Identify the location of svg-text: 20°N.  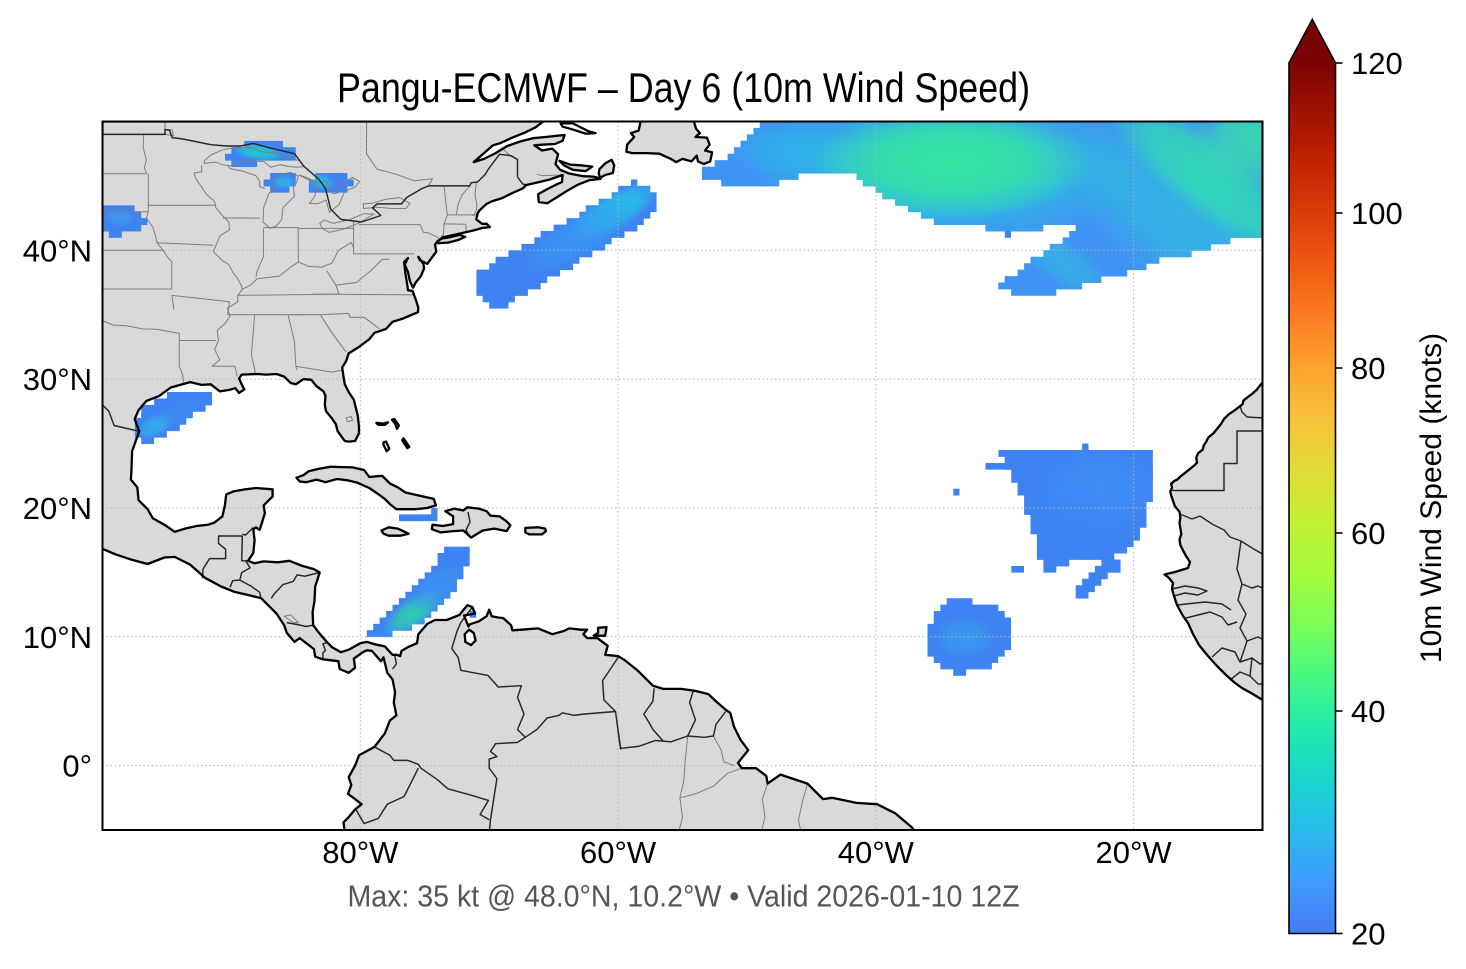
(57, 508).